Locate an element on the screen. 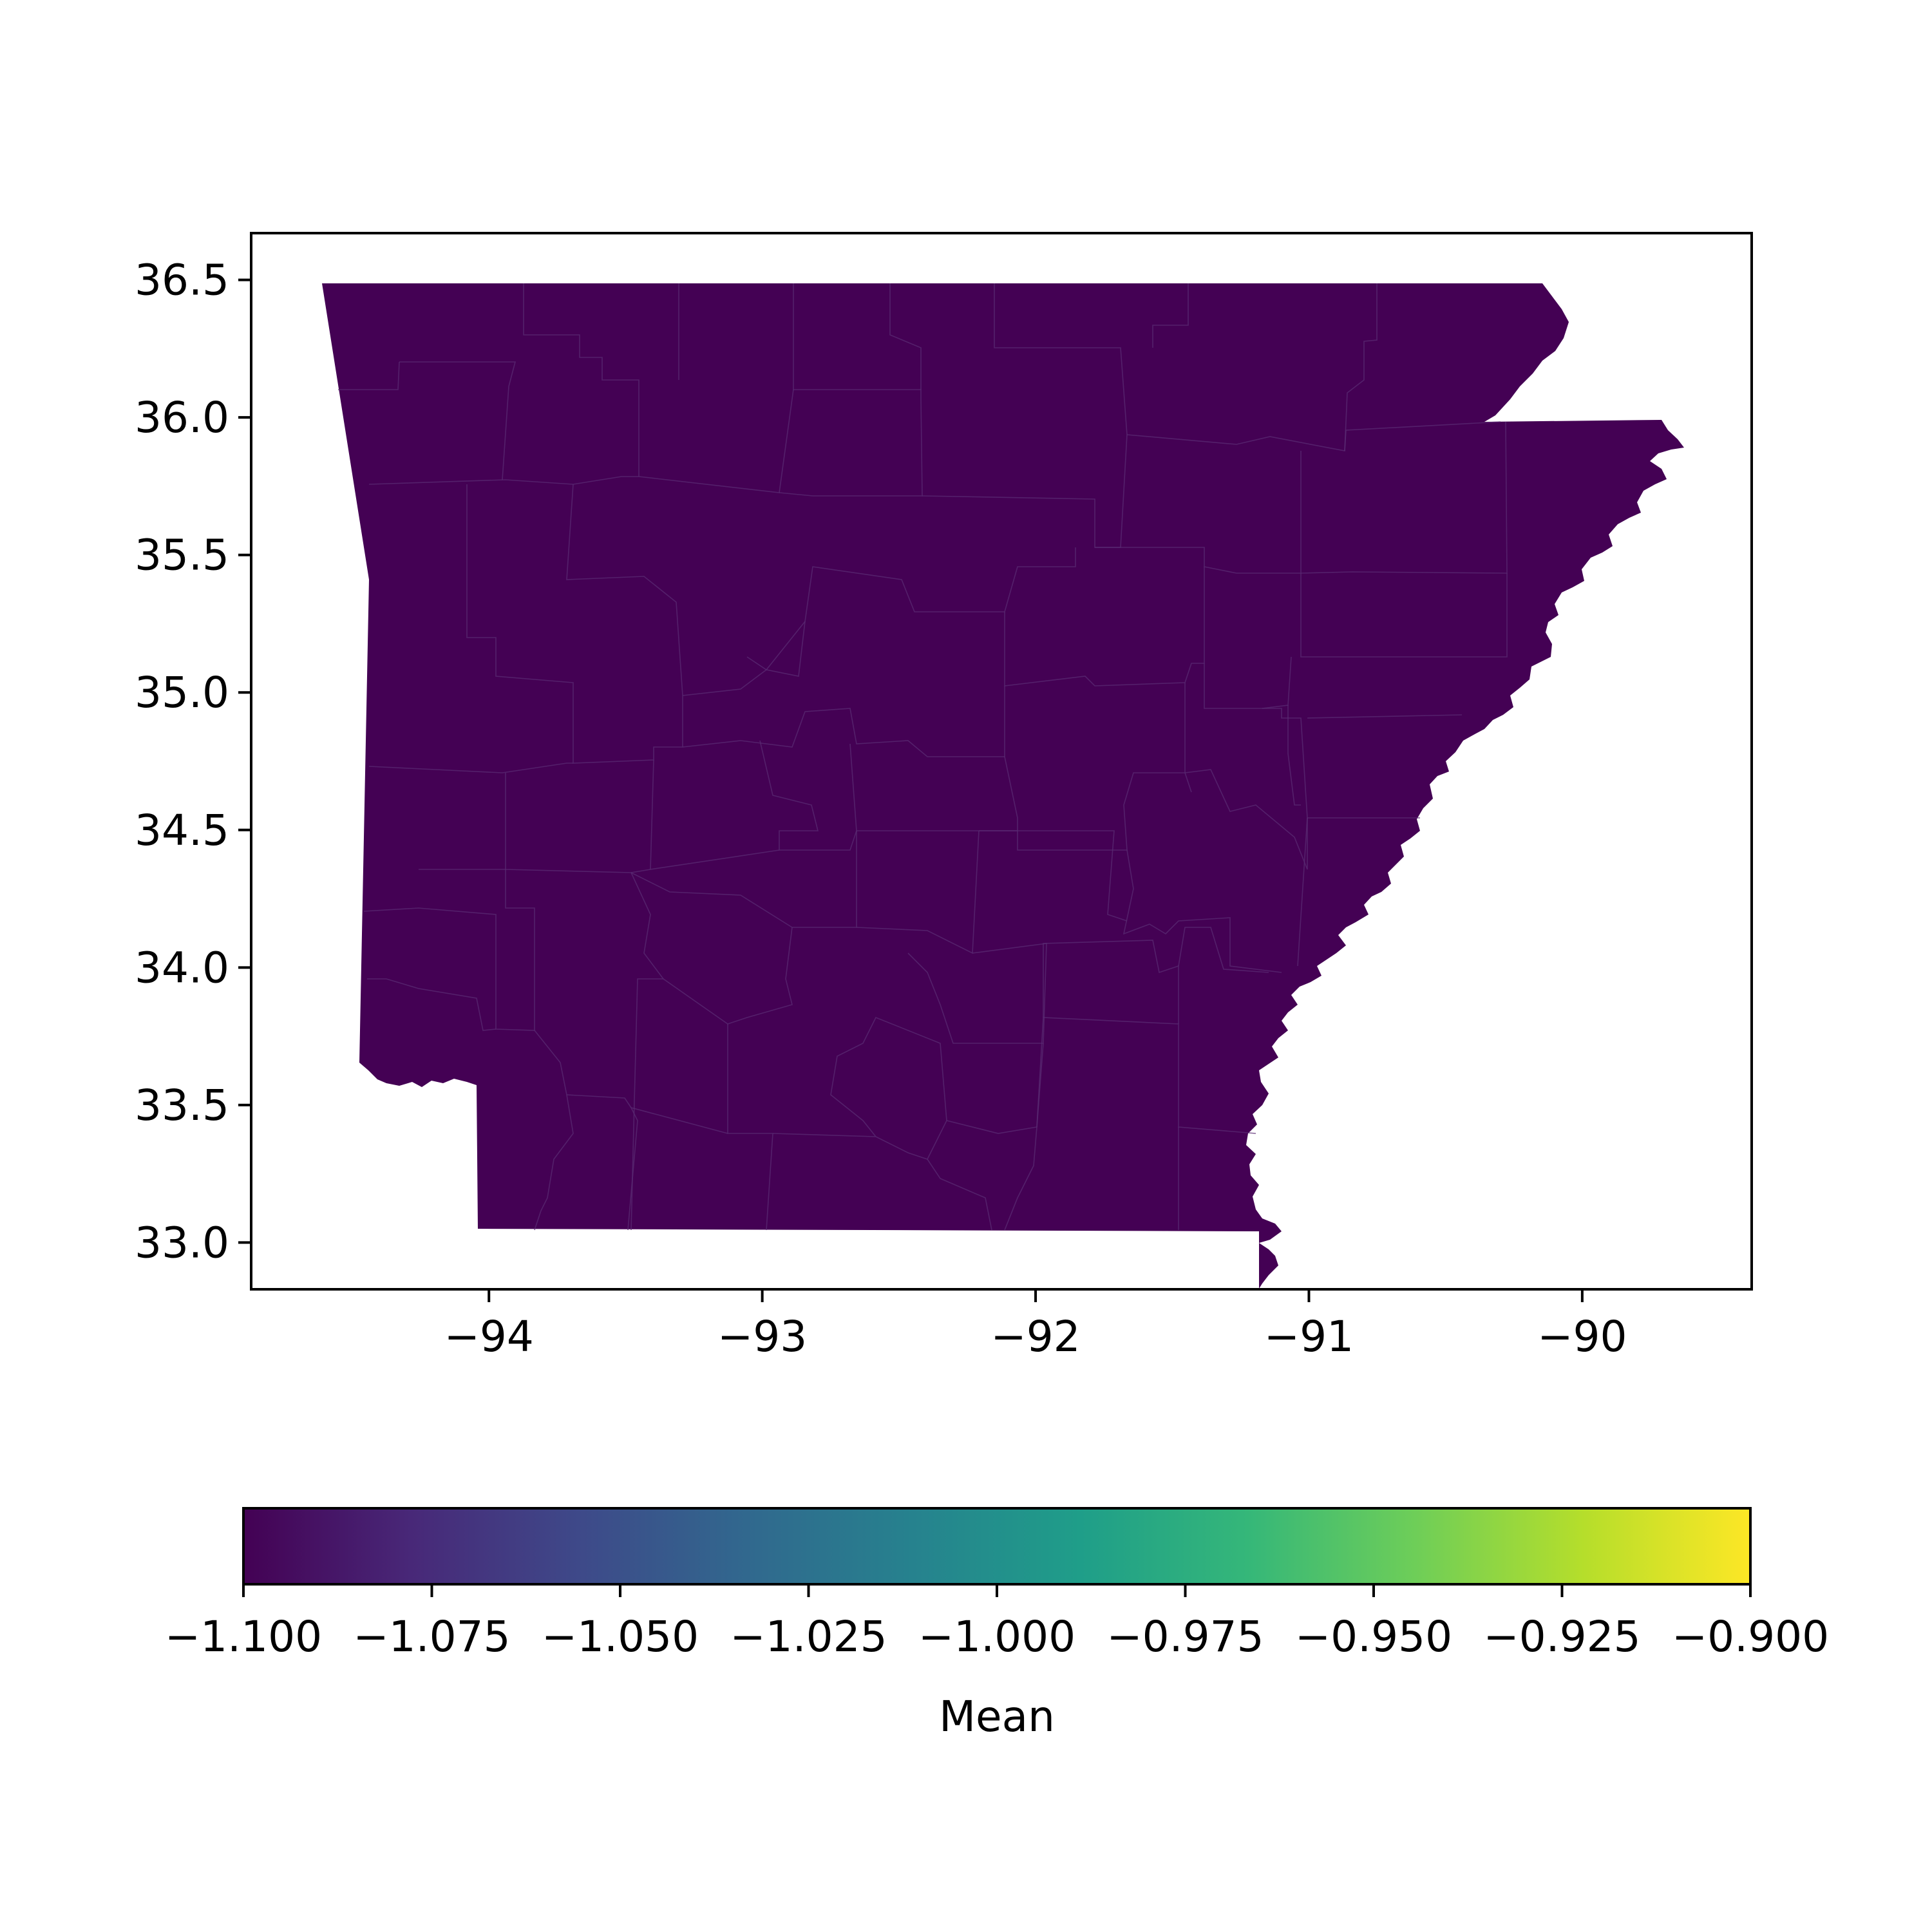 The width and height of the screenshot is (1932, 1932). colorbar-tick-label: −0.900 is located at coordinates (1750, 1637).